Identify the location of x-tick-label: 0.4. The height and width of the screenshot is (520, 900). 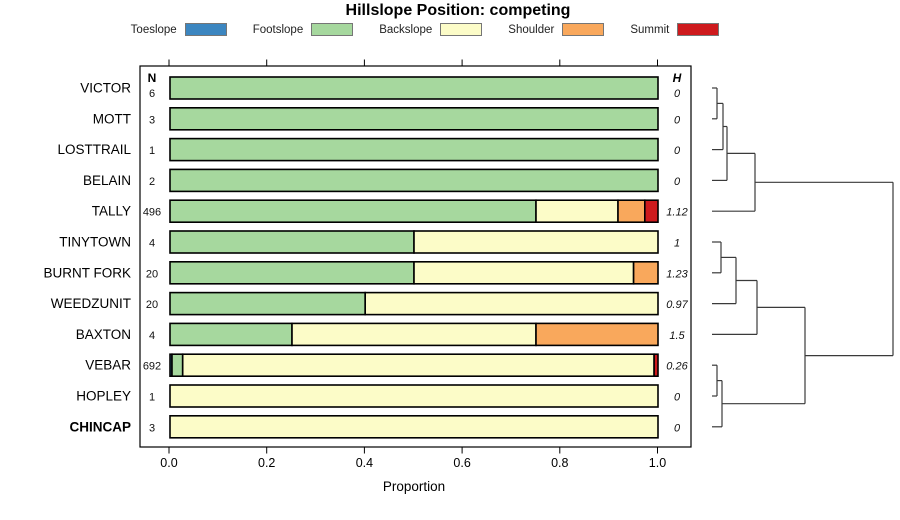
(364, 463).